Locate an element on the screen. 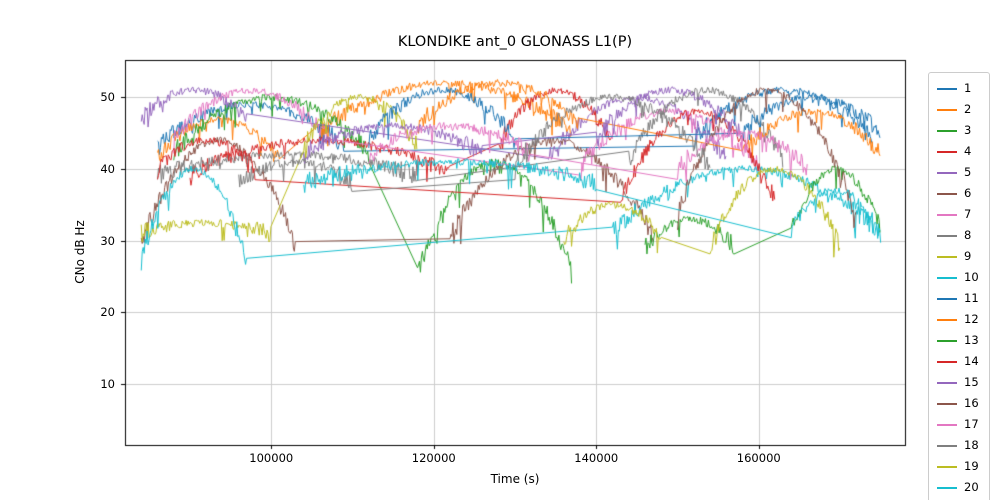 This screenshot has width=1000, height=500. legend-item: 11 is located at coordinates (960, 298).